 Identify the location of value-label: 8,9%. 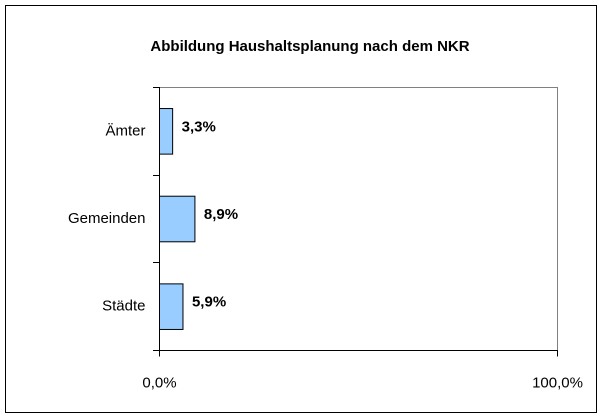
(221, 214).